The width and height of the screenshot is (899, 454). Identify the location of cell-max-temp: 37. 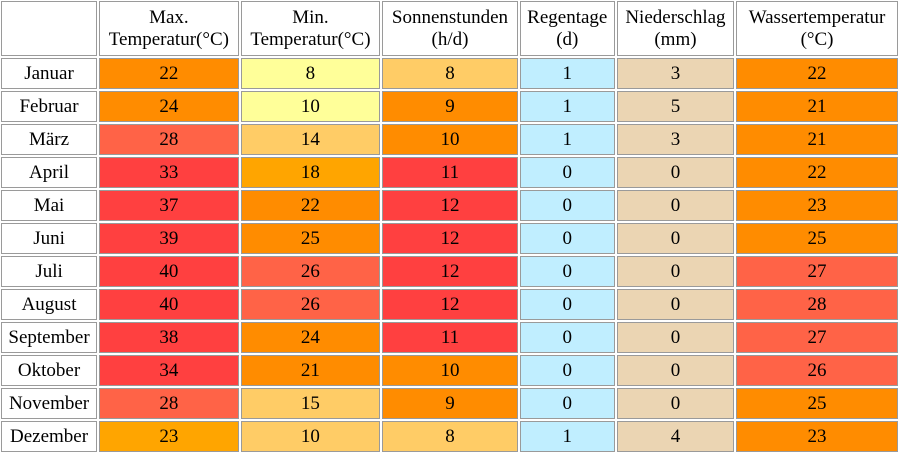
(169, 205).